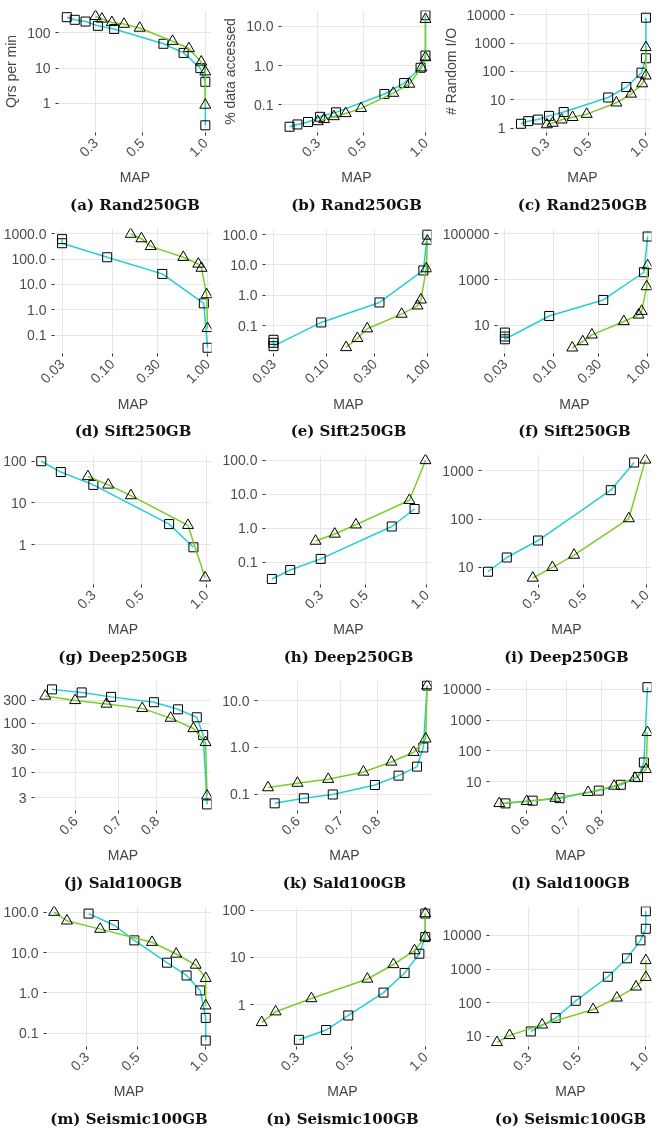 This screenshot has height=1134, width=659. What do you see at coordinates (11, 71) in the screenshot?
I see `y-axis-title: Qrs per min` at bounding box center [11, 71].